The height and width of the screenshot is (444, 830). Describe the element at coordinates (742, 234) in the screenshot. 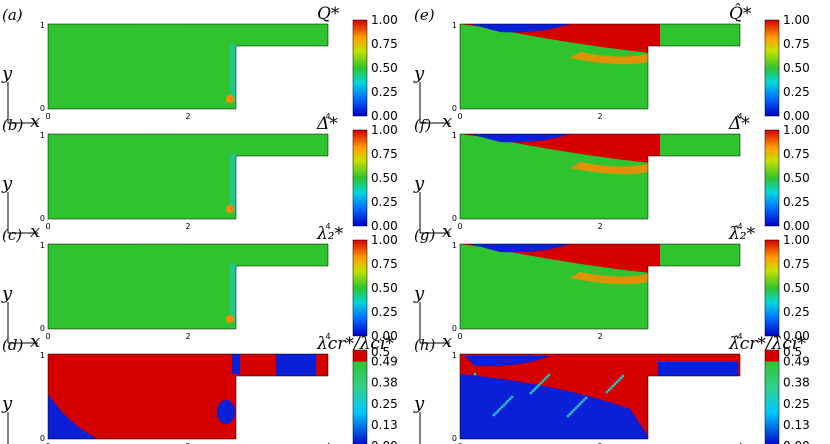

I see `colorbar-title-g: λ̂₂*` at that location.